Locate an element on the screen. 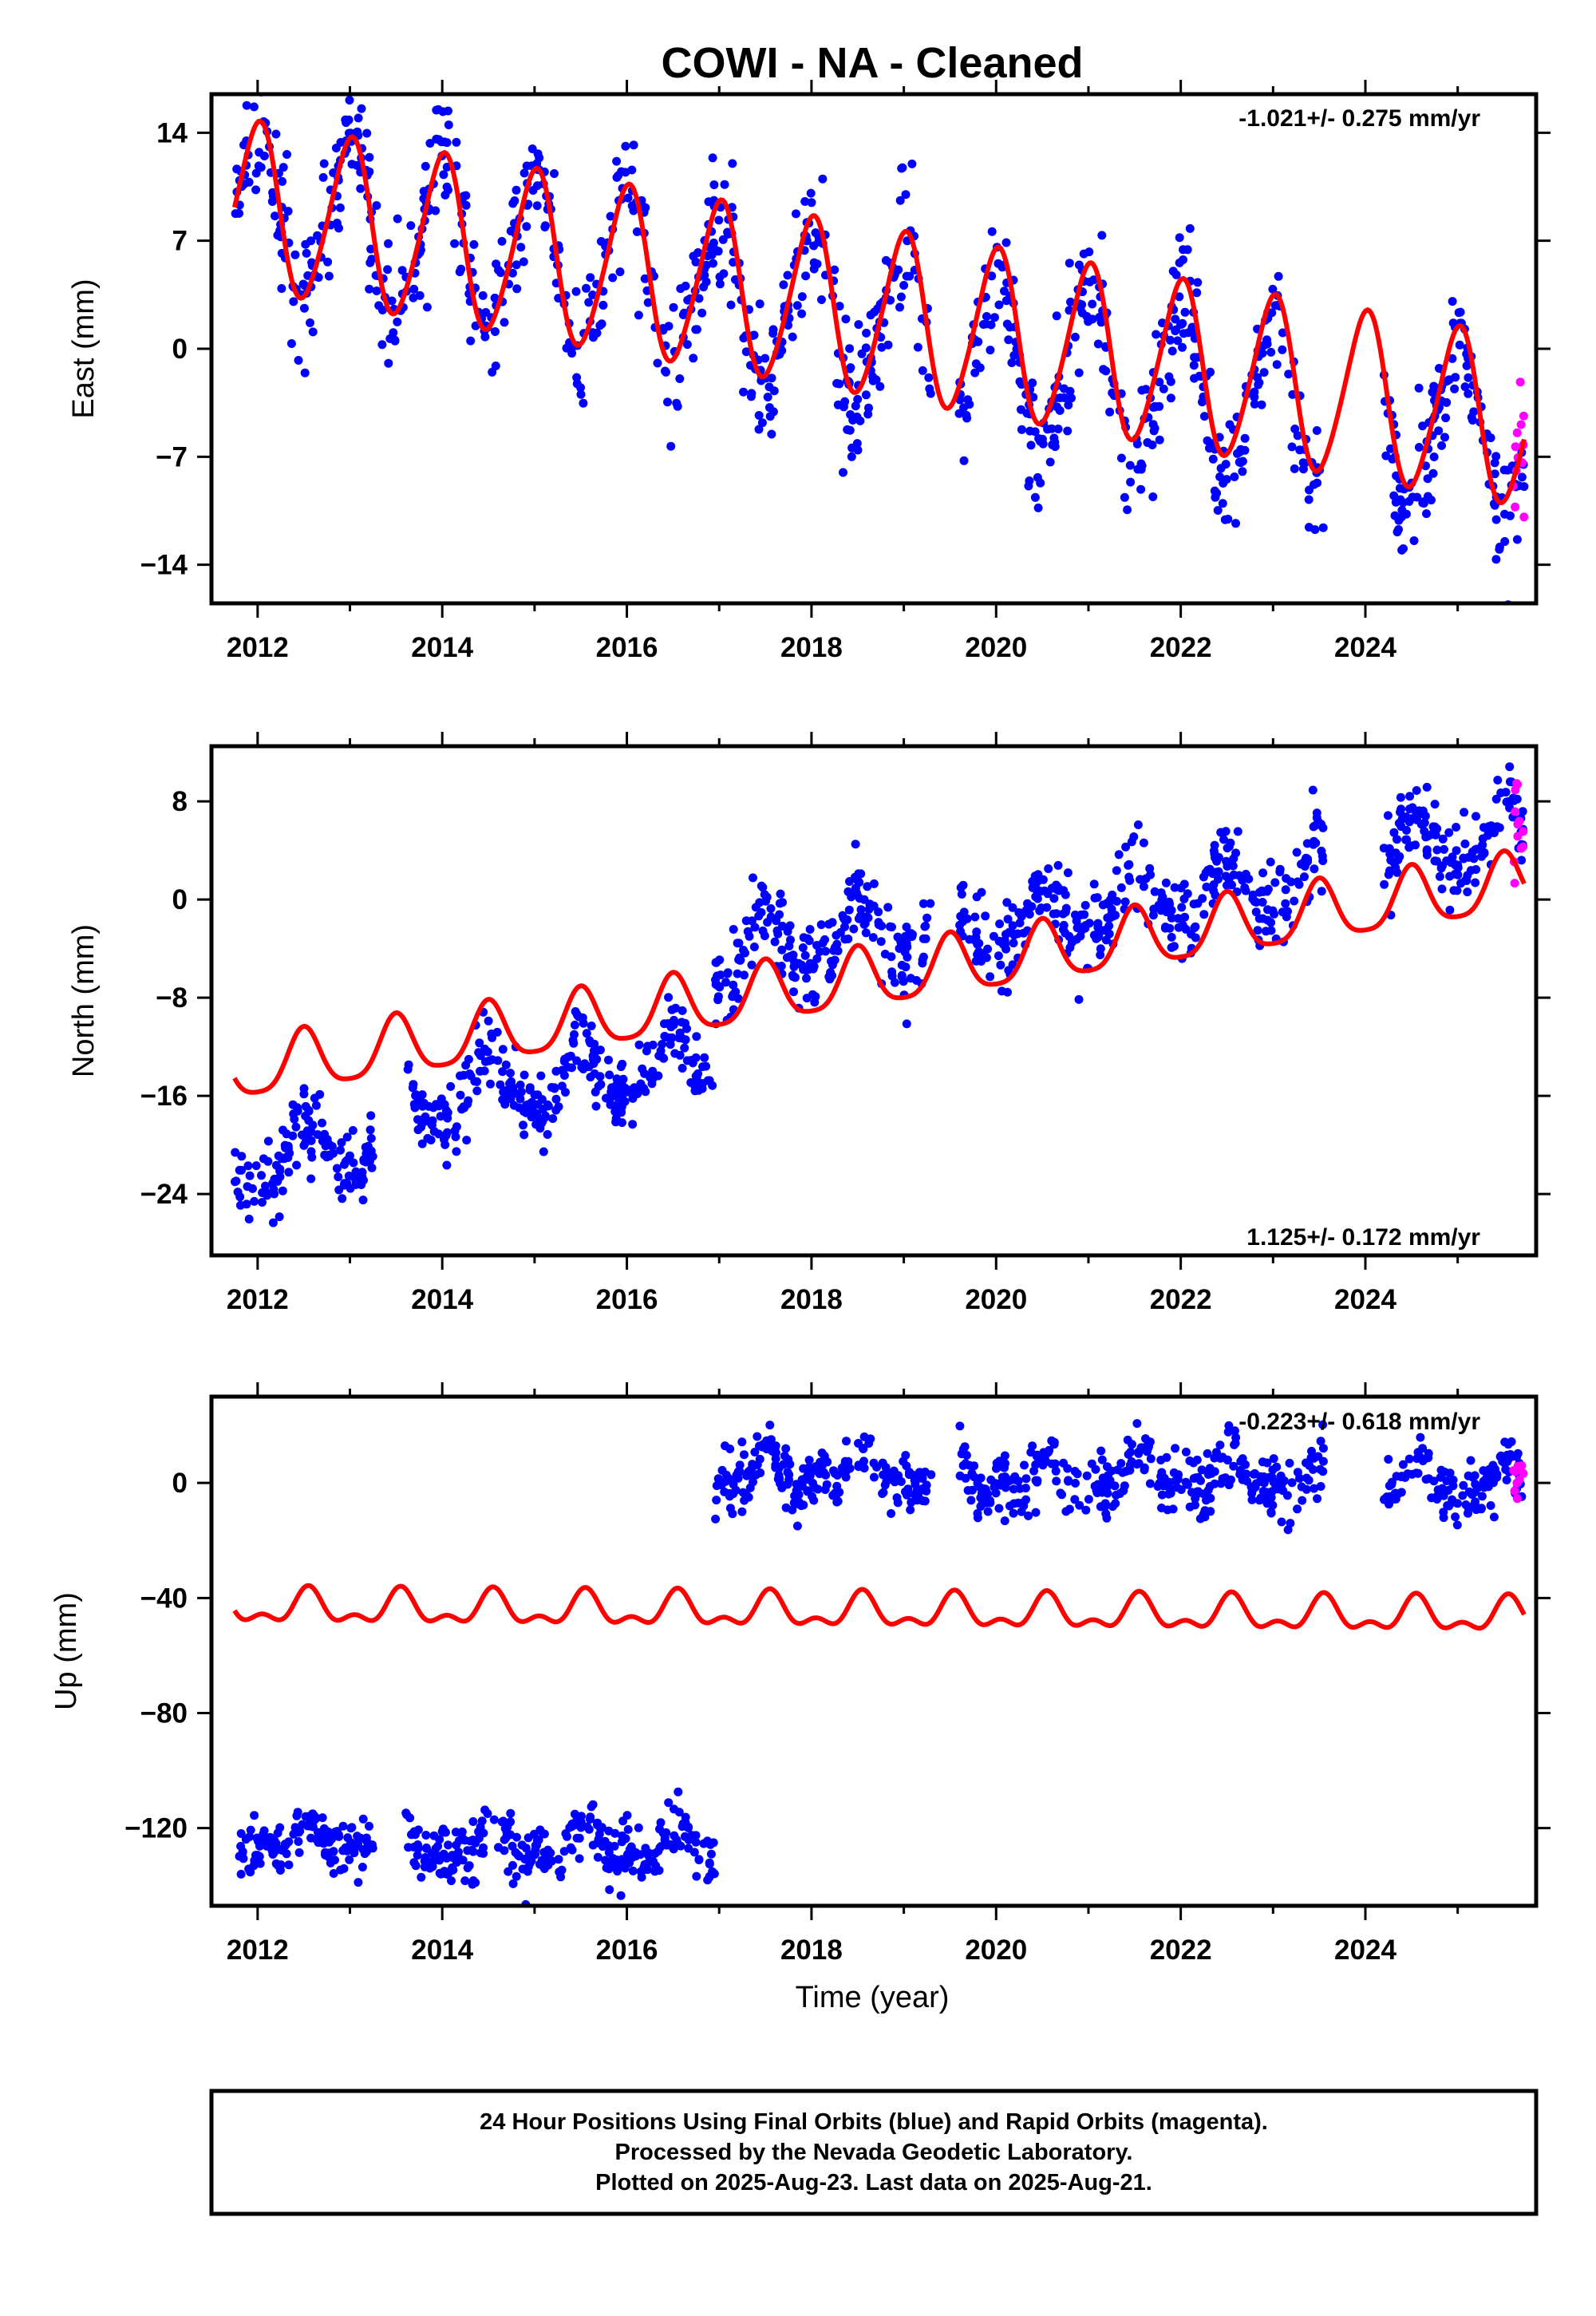 Image resolution: width=1596 pixels, height=2316 pixels. east-y-tick-label: 14 is located at coordinates (172, 132).